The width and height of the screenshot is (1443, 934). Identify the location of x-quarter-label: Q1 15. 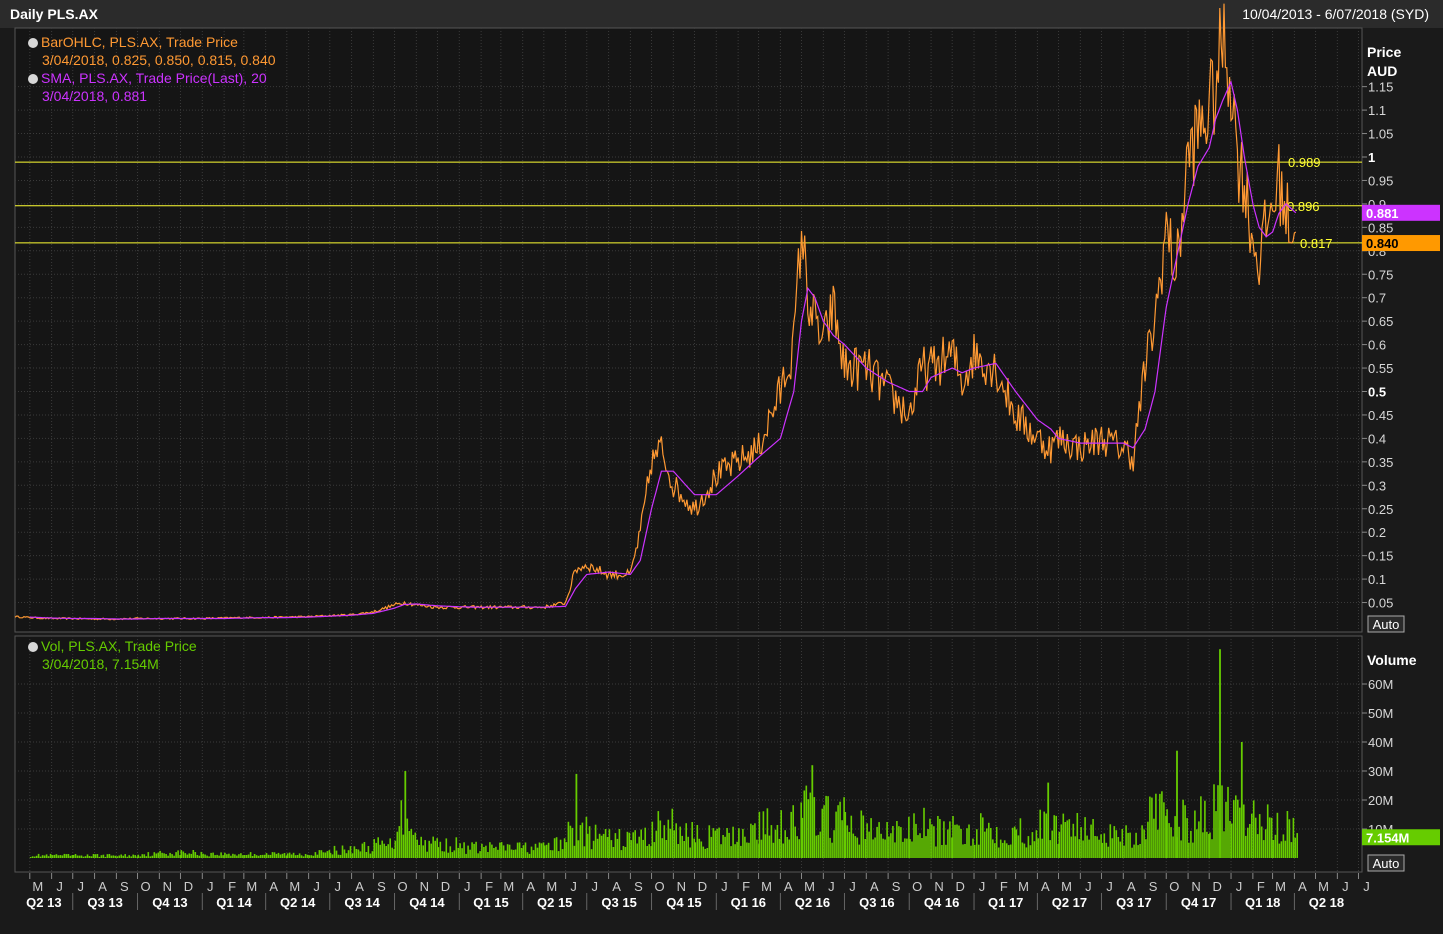
(490, 902).